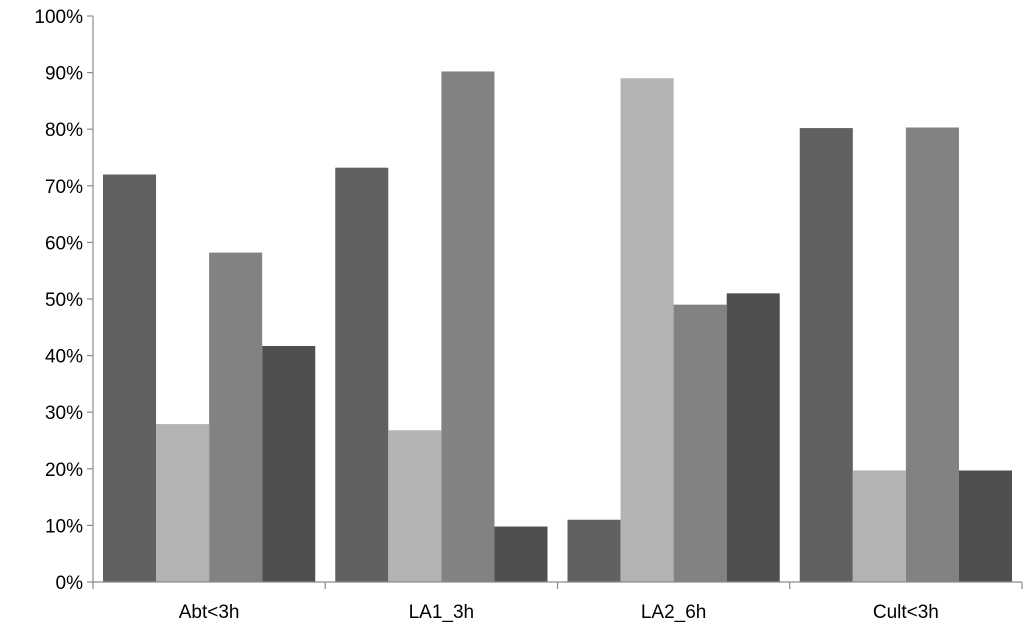 The width and height of the screenshot is (1026, 637). I want to click on y-tick-label: 20%, so click(64, 470).